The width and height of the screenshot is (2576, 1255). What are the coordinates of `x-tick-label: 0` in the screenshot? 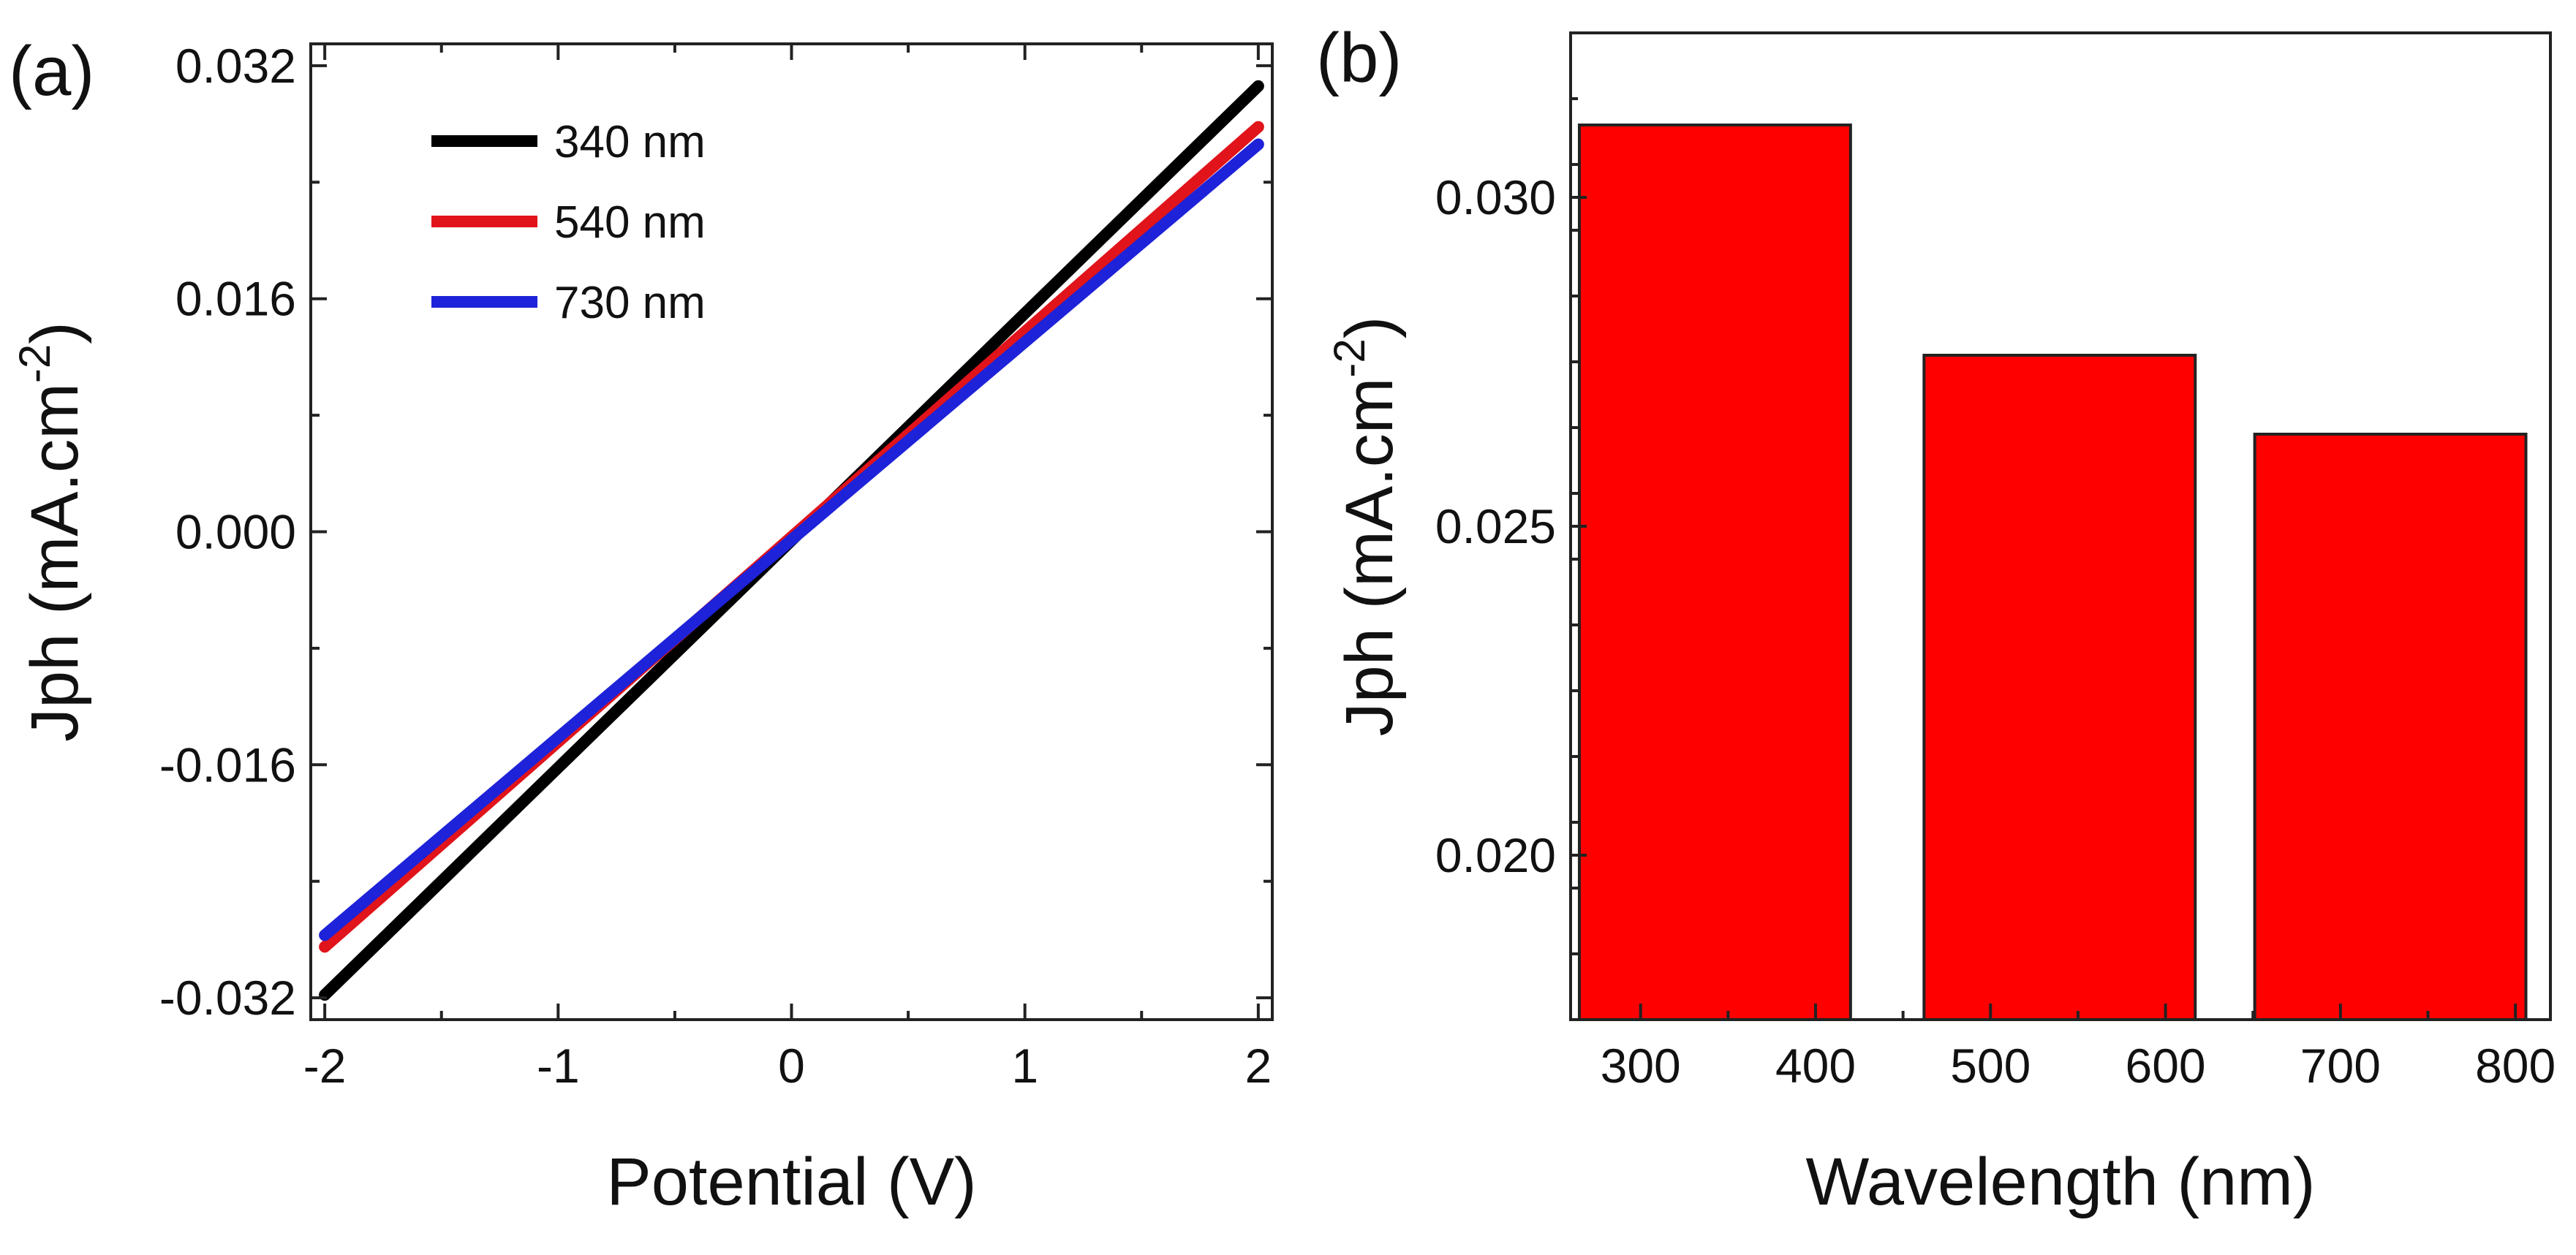 It's located at (791, 1066).